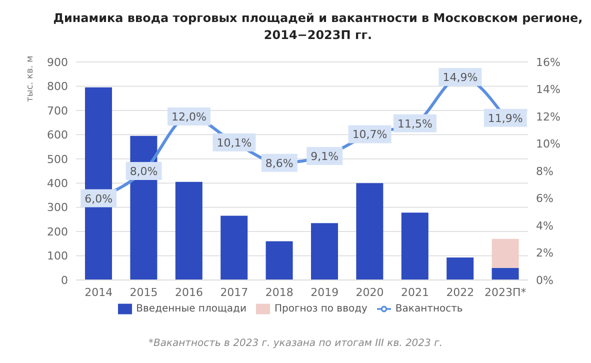  Describe the element at coordinates (548, 62) in the screenshot. I see `y2-tick-label: 16%` at that location.